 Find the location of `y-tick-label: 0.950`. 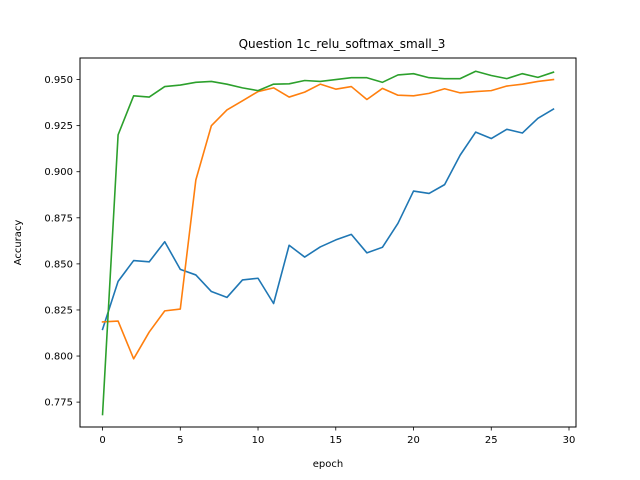

y-tick-label: 0.950 is located at coordinates (58, 80).